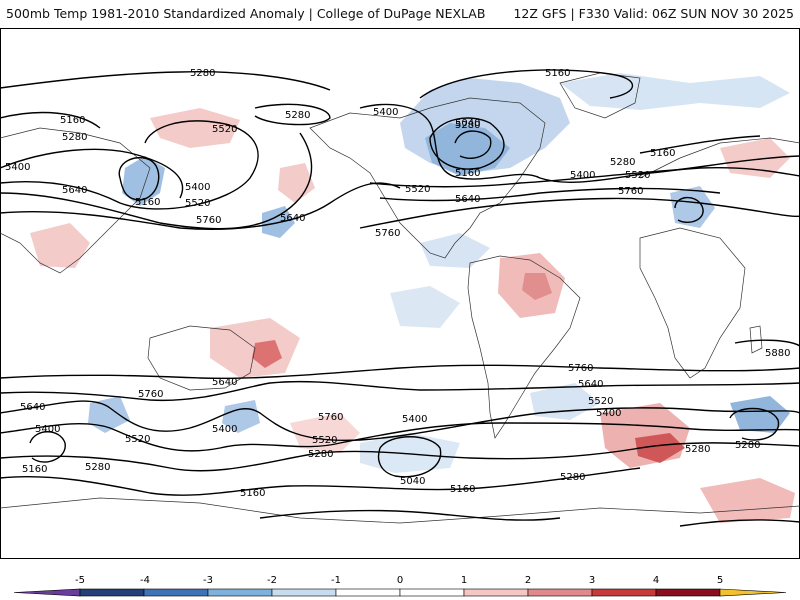  What do you see at coordinates (92, 173) in the screenshot?
I see `contour-5400-pacific` at bounding box center [92, 173].